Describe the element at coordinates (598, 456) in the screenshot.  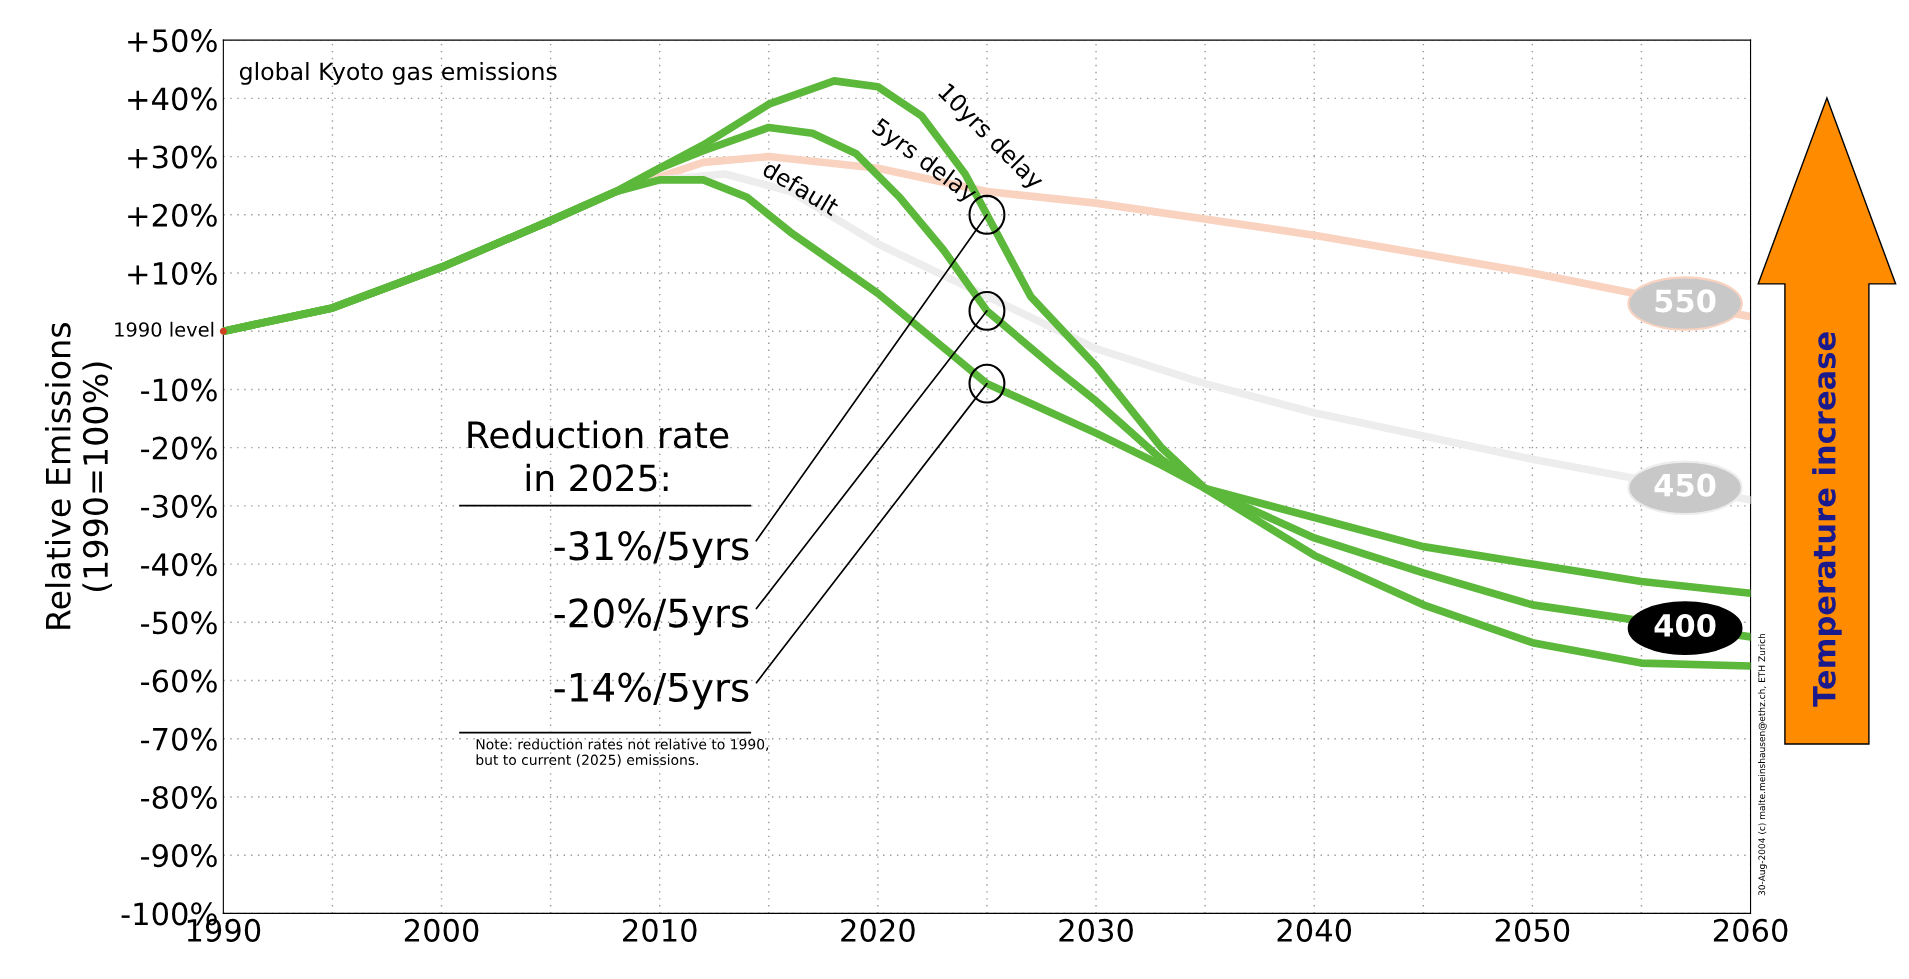
I see `annotation: Reduction rate in 2025:` at that location.